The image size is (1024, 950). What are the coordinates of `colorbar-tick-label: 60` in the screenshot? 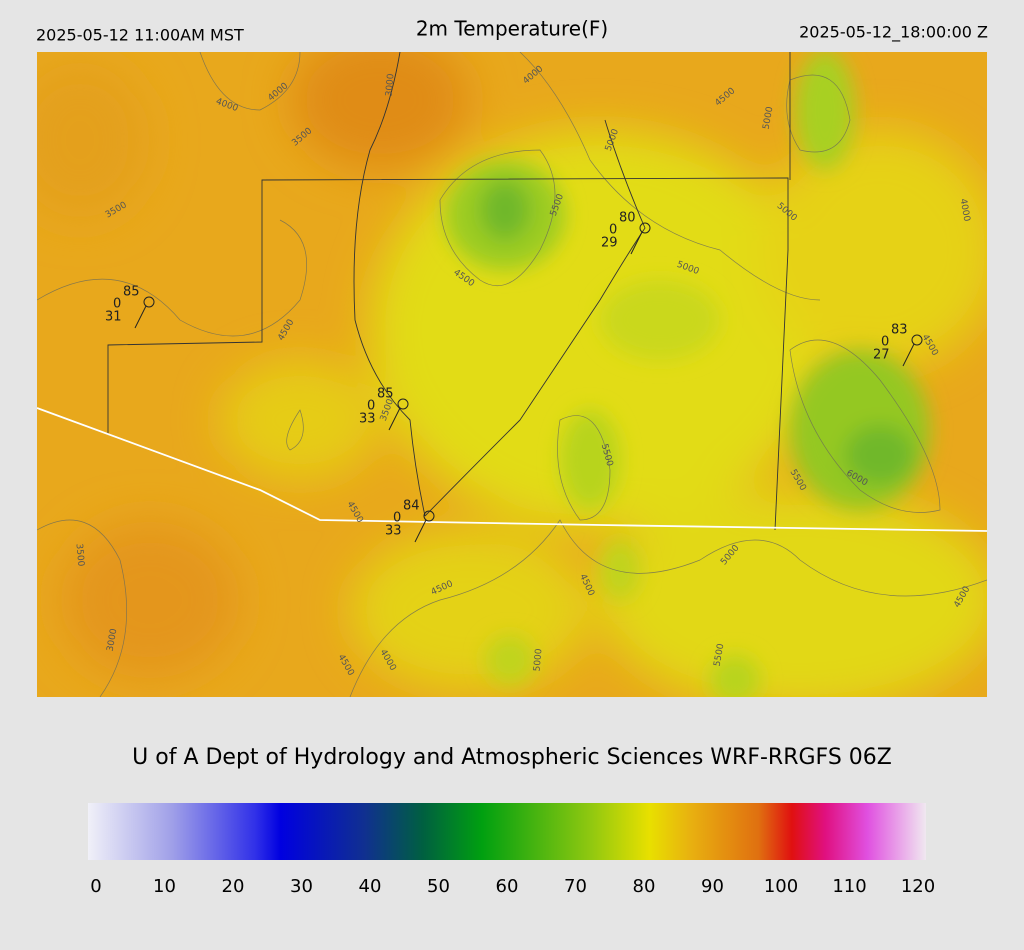 It's located at (507, 886).